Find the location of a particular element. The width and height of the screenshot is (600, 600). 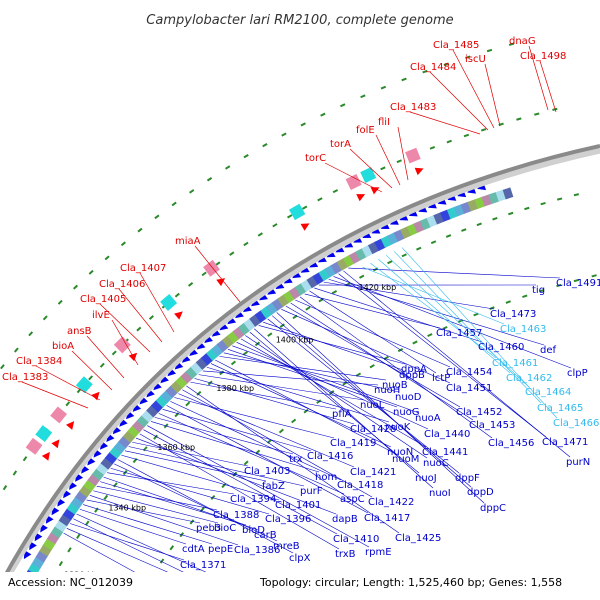

reverse-gene-label: Cla_1491 is located at coordinates (578, 283).